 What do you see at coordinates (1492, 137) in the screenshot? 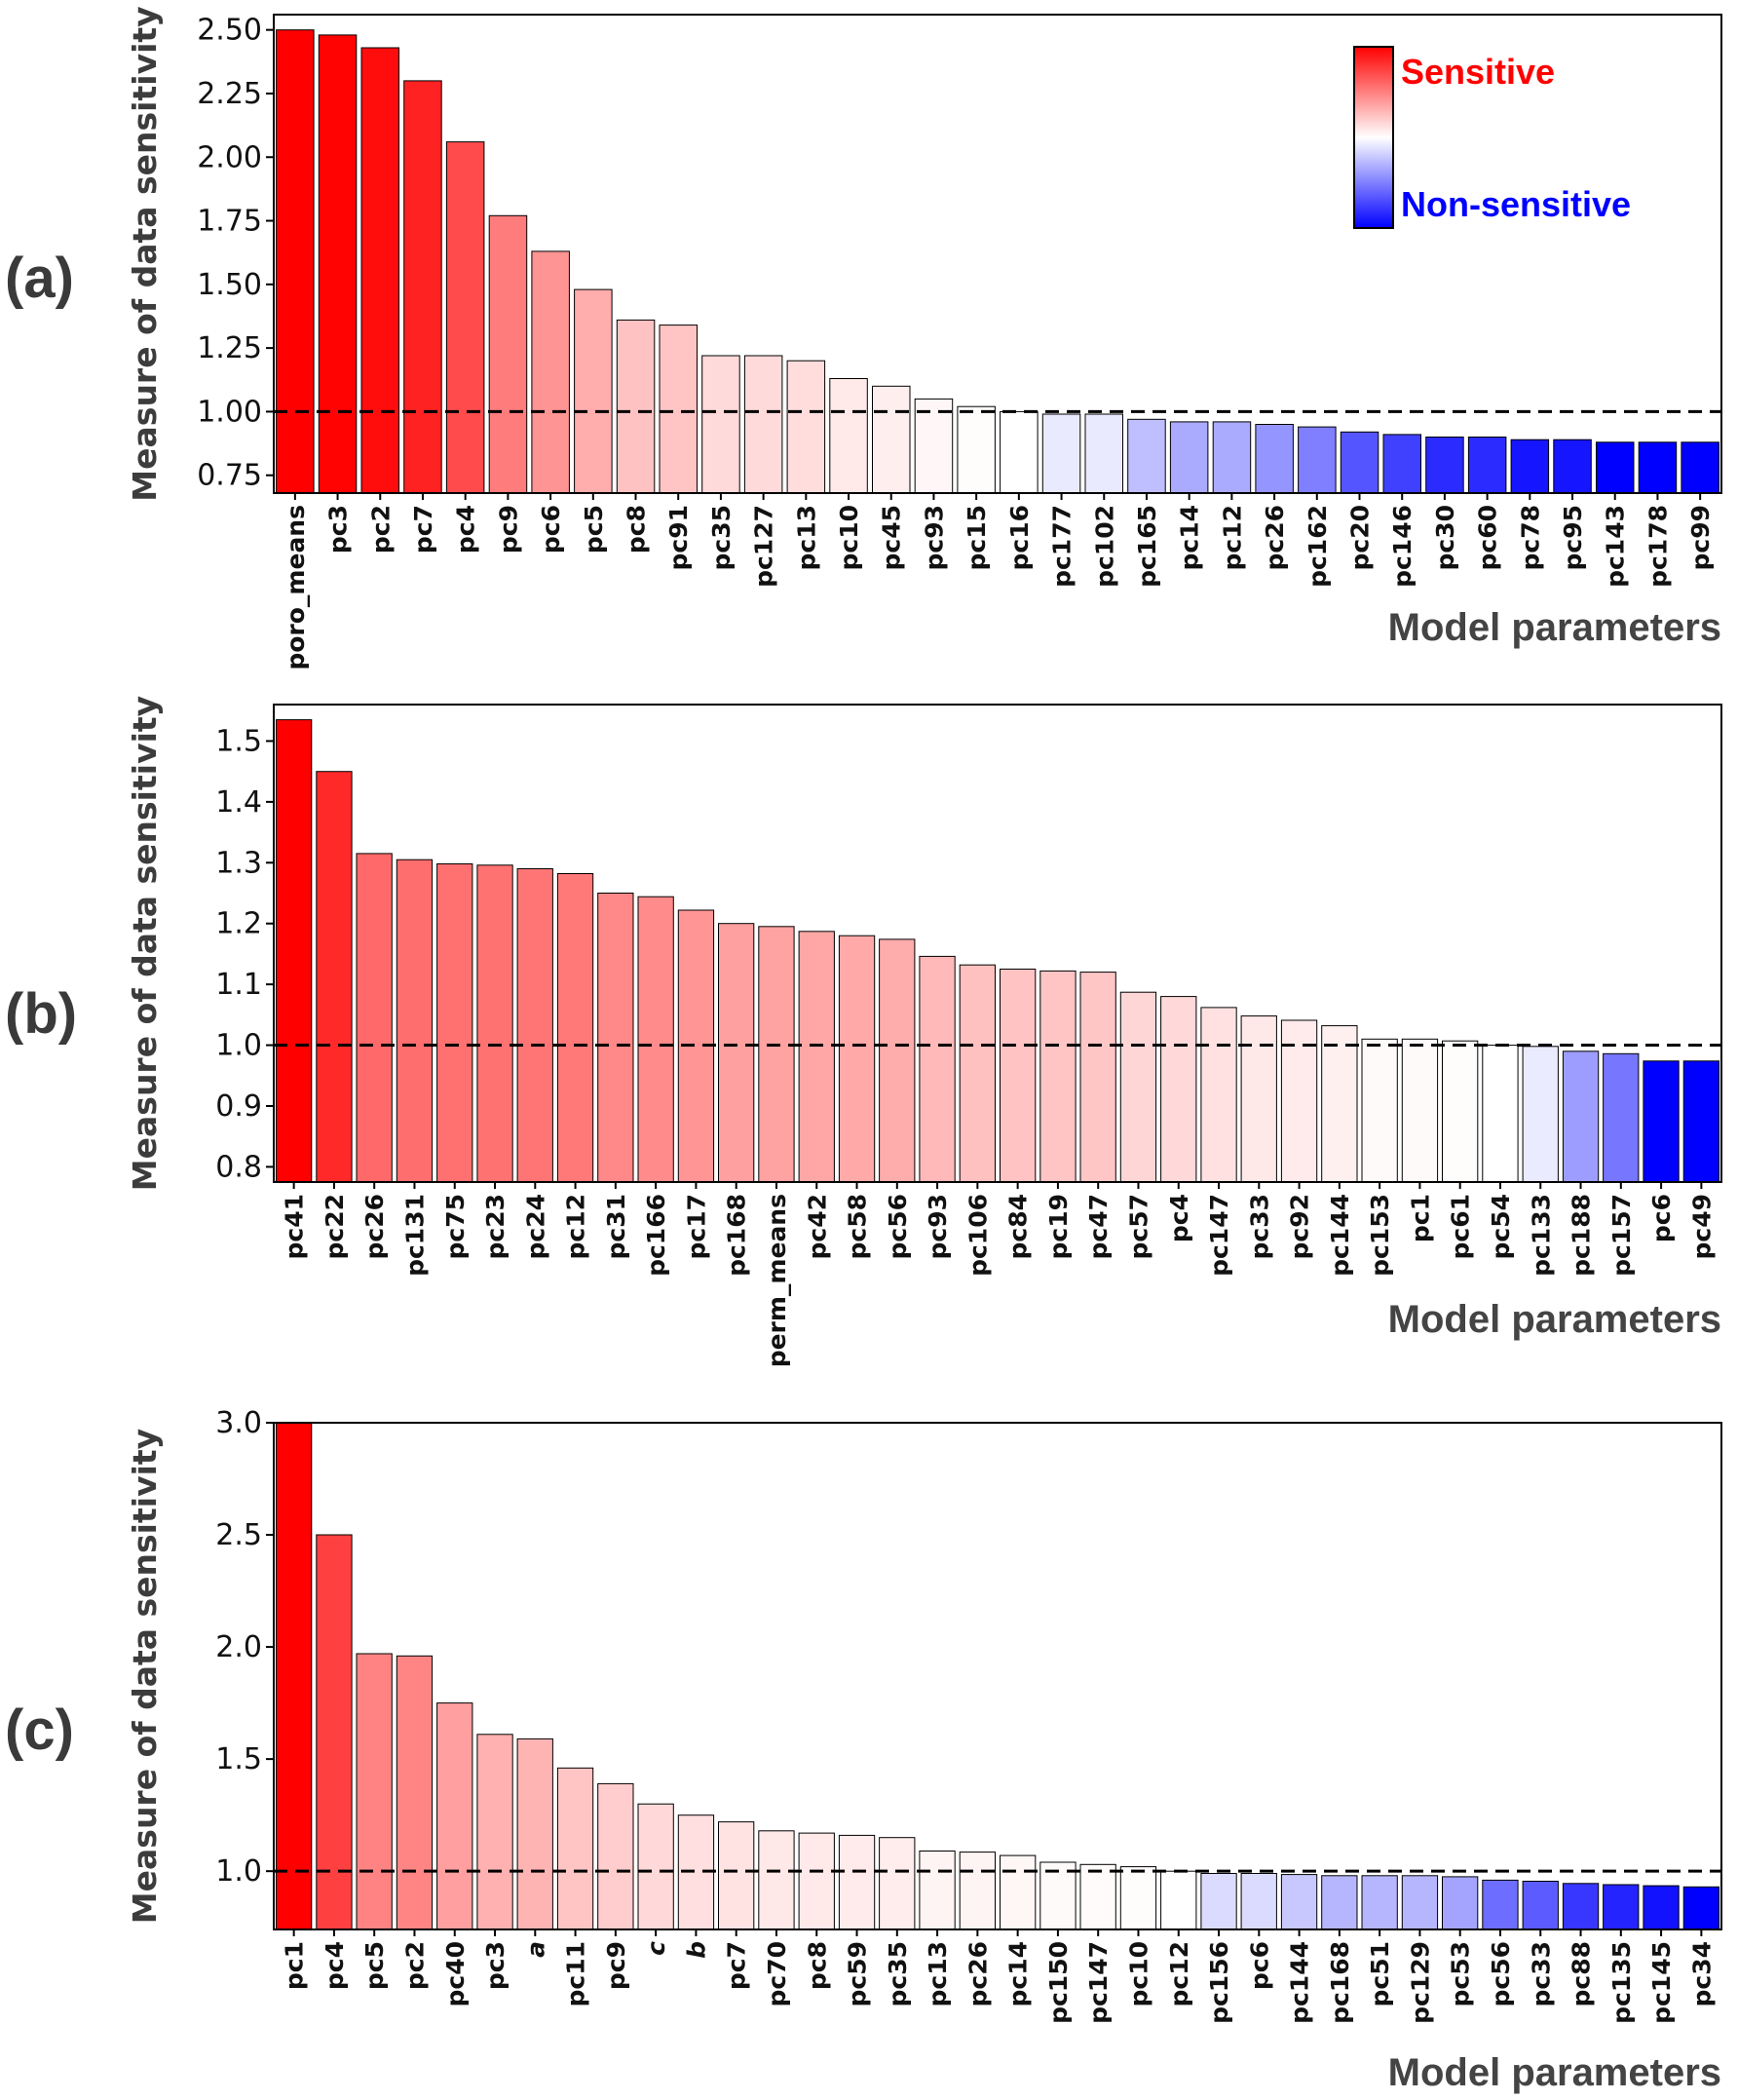
I see `color-legend: Sensitive Non-sensitive` at bounding box center [1492, 137].